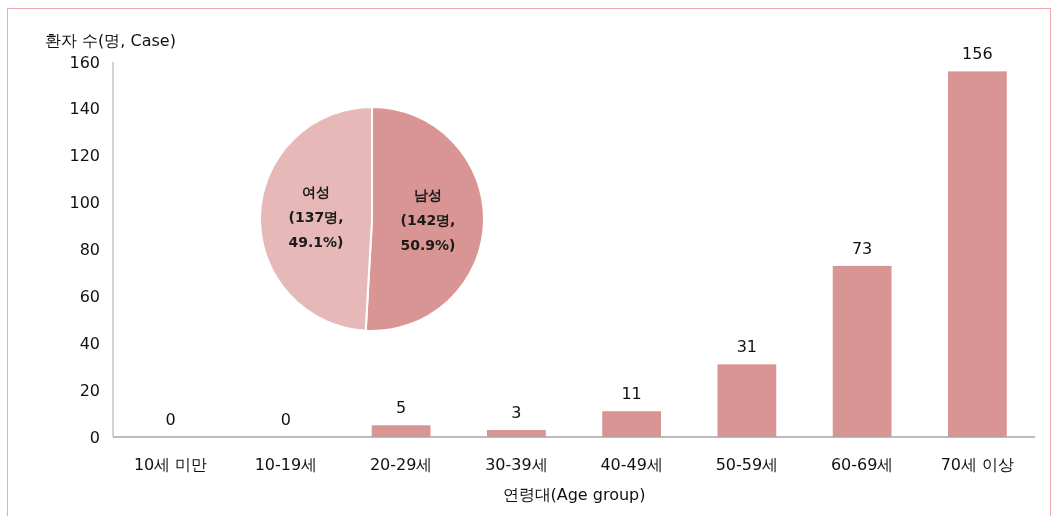 This screenshot has width=1058, height=516. I want to click on y-tick-label: 20, so click(89, 390).